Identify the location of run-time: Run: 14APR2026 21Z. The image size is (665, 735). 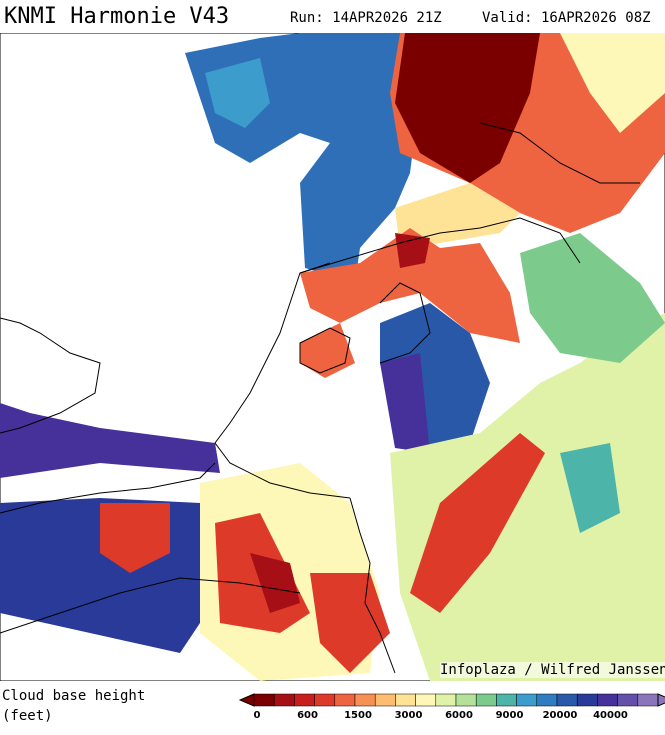
(366, 18).